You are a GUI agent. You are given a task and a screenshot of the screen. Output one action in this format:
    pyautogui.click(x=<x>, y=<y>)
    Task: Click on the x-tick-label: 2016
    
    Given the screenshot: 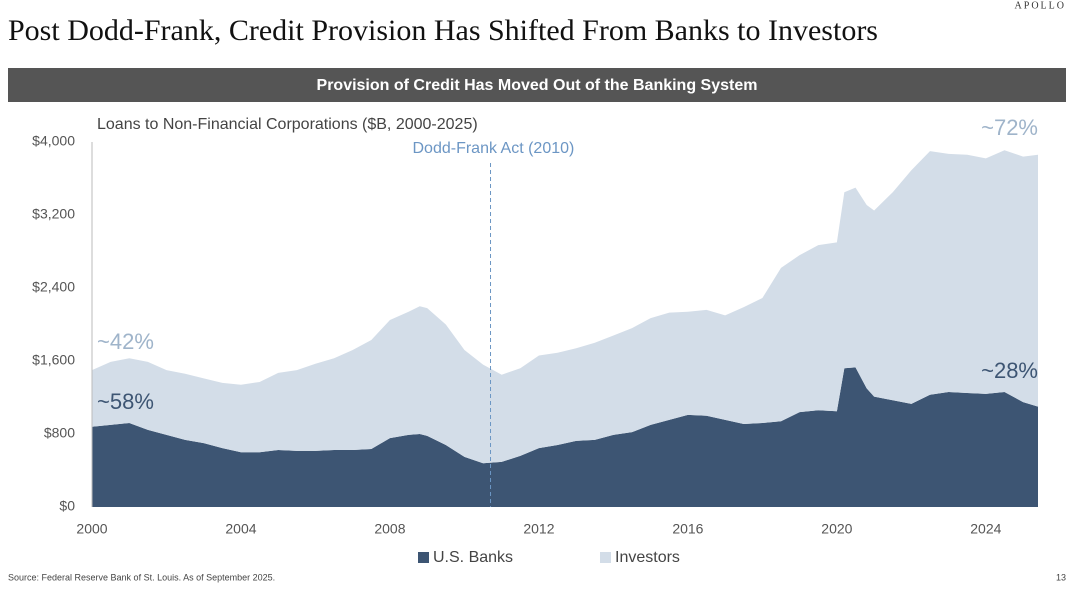 What is the action you would take?
    pyautogui.click(x=687, y=529)
    